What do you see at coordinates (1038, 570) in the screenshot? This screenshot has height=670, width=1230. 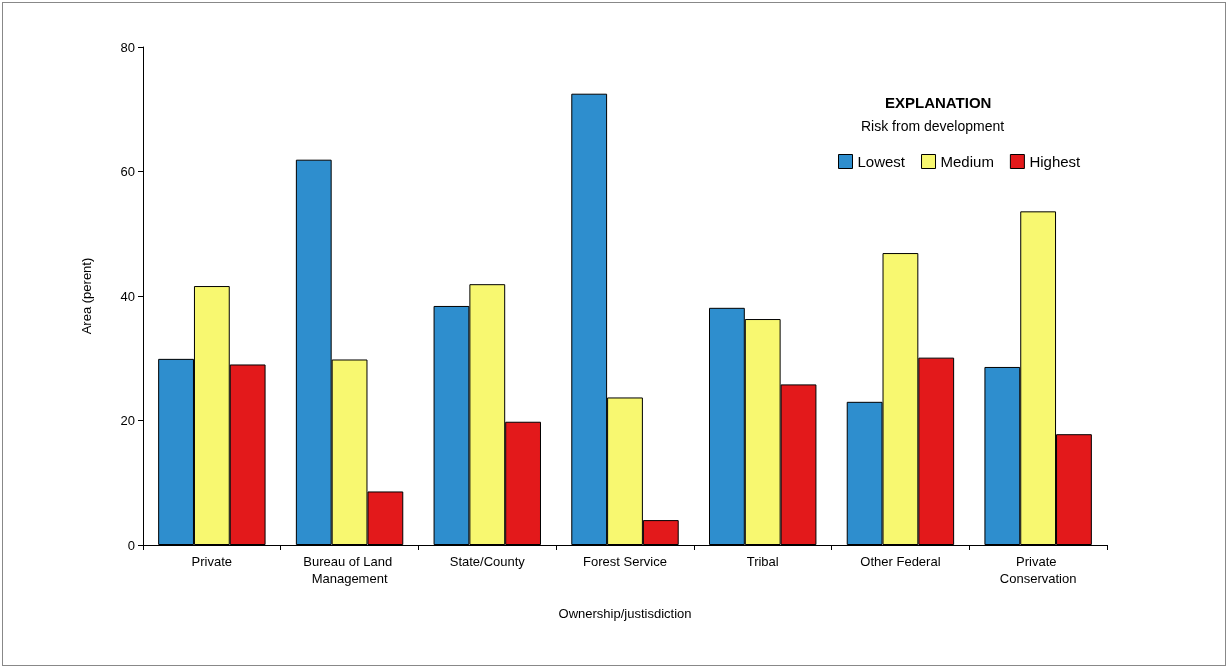 I see `x-tick-label: Private Conservation` at bounding box center [1038, 570].